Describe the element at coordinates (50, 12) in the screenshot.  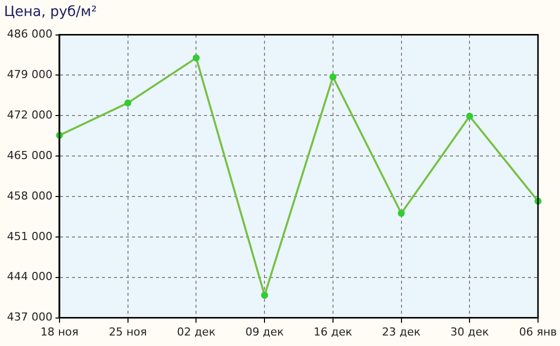
I see `chart-title: Цена, руб/м²` at that location.